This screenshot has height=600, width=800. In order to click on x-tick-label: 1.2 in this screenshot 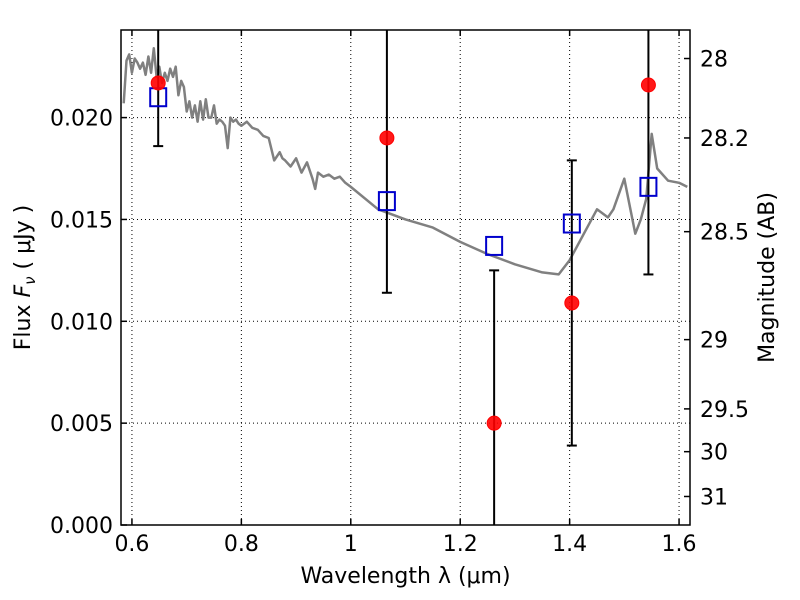, I will do `click(460, 544)`.